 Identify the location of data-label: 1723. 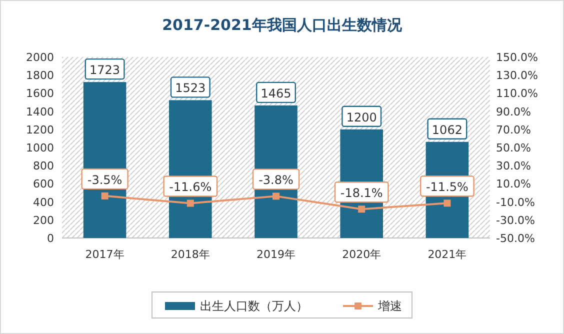
(105, 70).